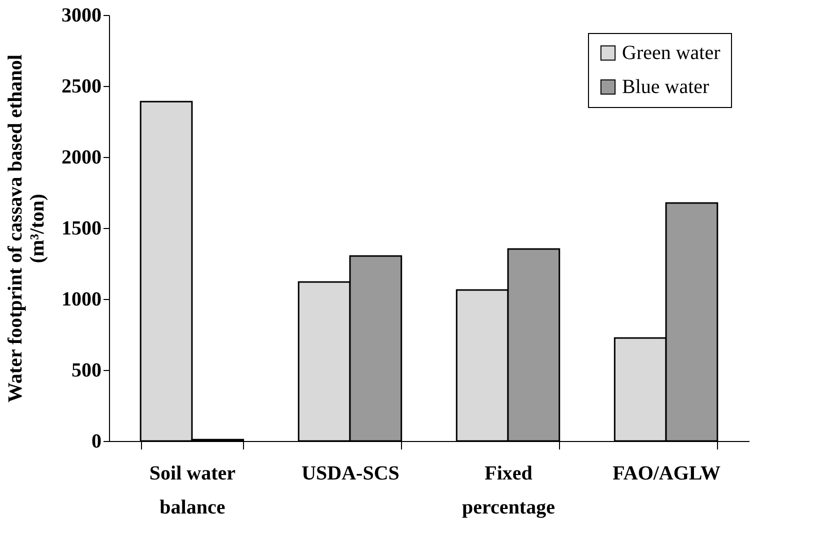  What do you see at coordinates (509, 490) in the screenshot?
I see `x-tick-label: Fixed percentage` at bounding box center [509, 490].